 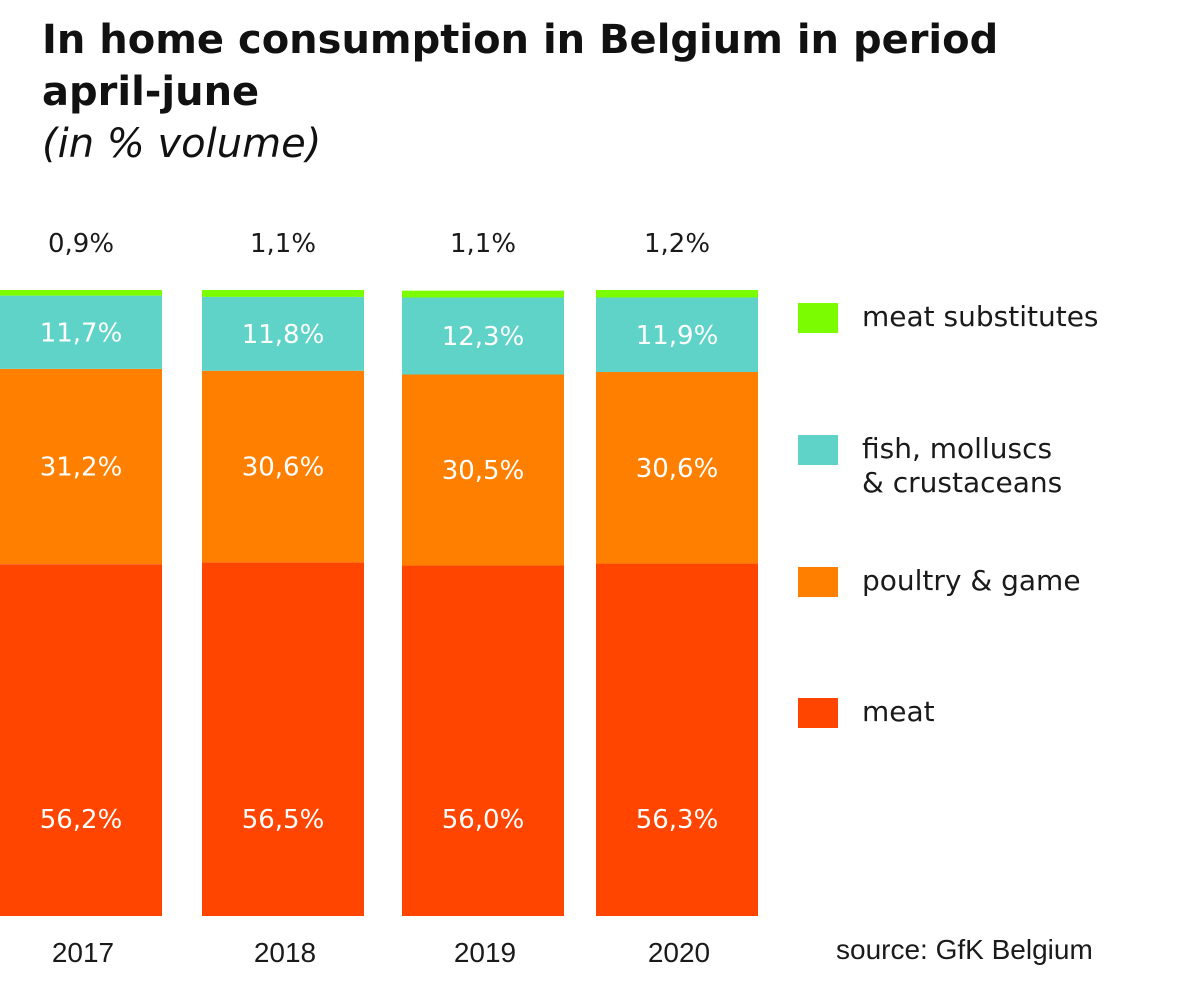 I want to click on value-label-2018-1: 30,6%, so click(x=283, y=468).